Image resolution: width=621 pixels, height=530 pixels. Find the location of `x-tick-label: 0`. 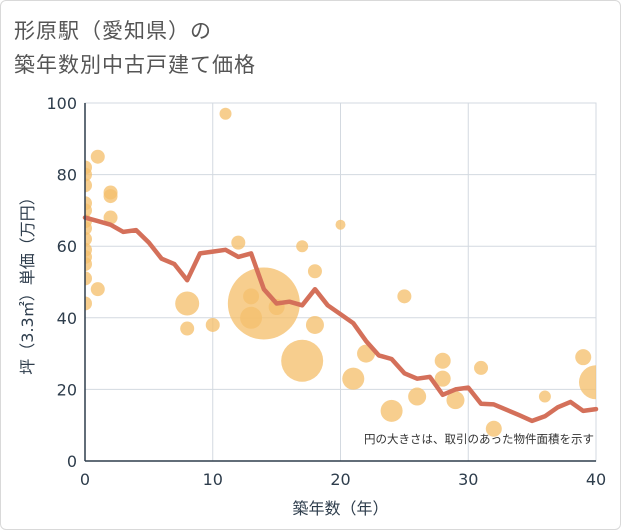

x-tick-label: 0 is located at coordinates (85, 479).